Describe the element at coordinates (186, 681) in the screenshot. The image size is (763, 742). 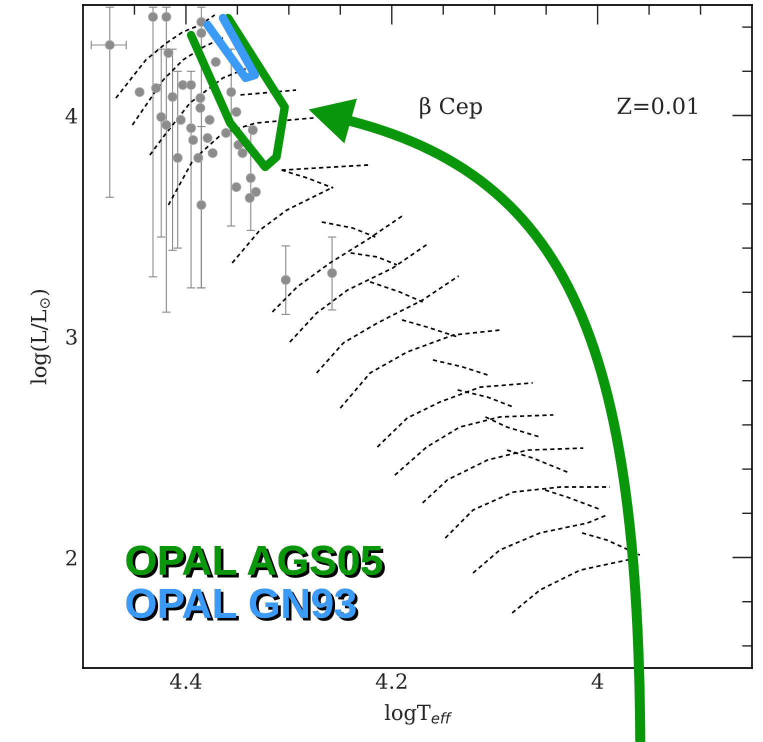
I see `x-tick-label: 4.4` at that location.